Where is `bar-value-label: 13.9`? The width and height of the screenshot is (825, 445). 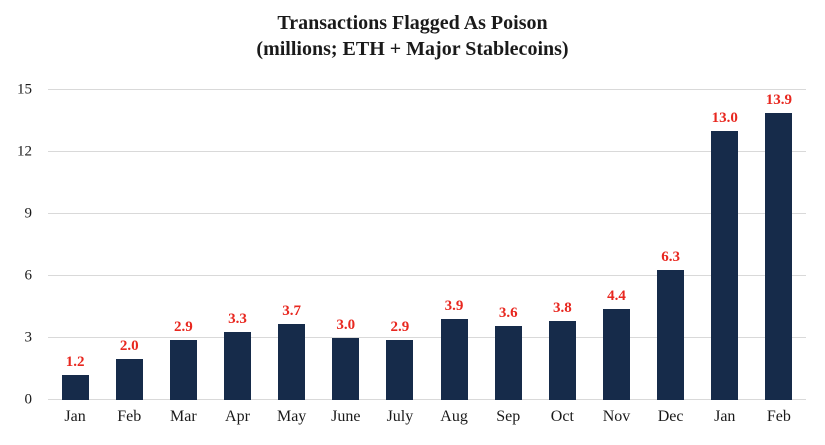
bar-value-label: 13.9 is located at coordinates (779, 99).